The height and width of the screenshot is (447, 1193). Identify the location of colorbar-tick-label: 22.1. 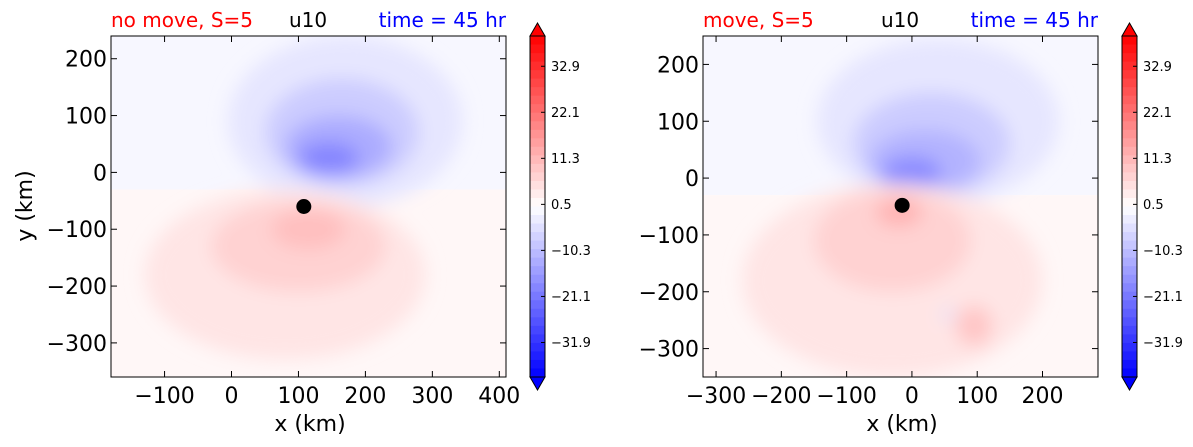
(1157, 113).